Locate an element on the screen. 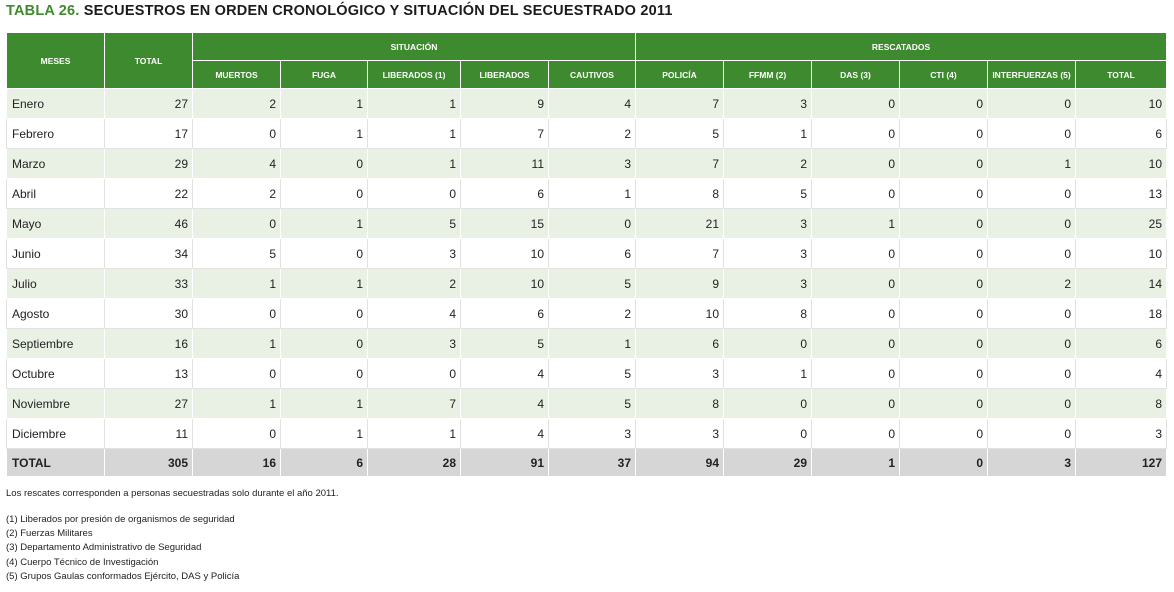 The image size is (1174, 592). table-row: Septiembre 16 1 0 3 5 1 6 0 0 0 0 6 is located at coordinates (587, 343).